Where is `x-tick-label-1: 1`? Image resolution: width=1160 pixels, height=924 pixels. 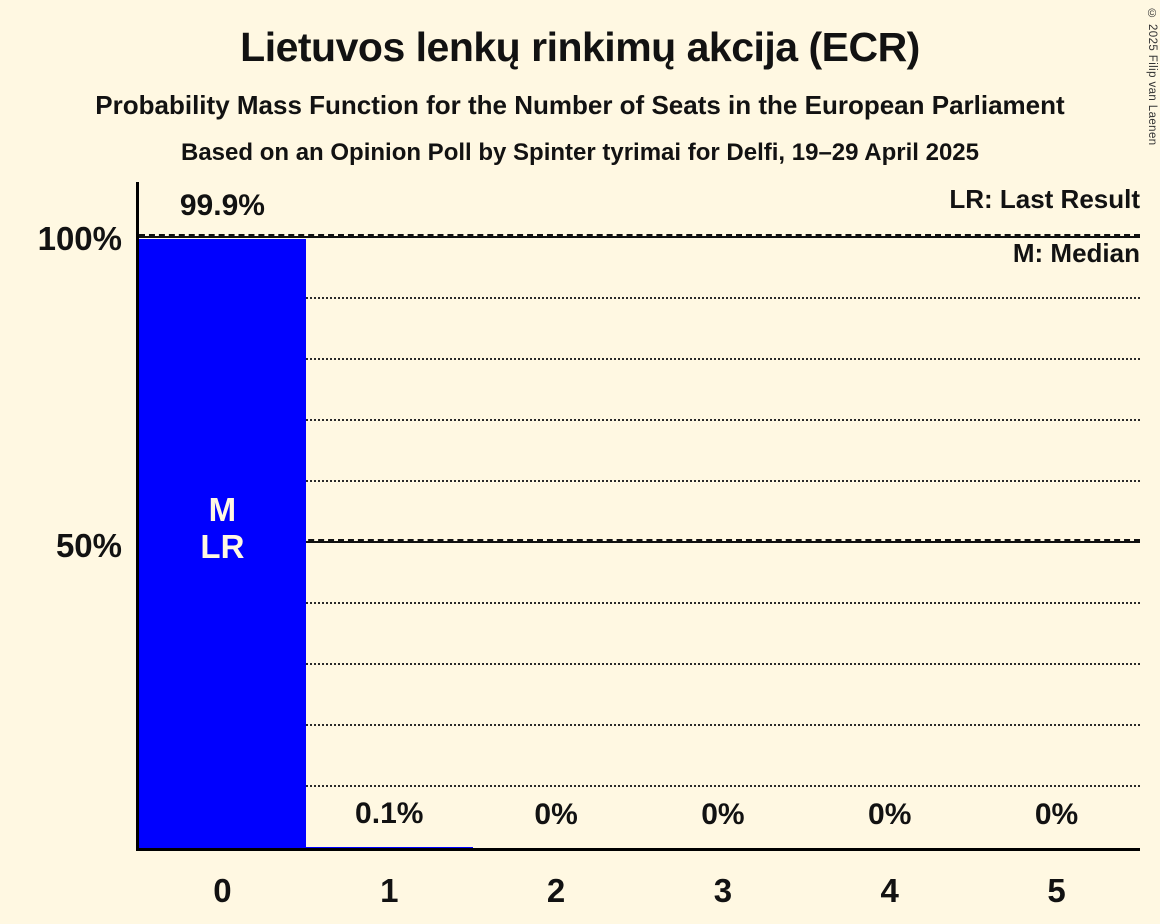
x-tick-label-1: 1 is located at coordinates (389, 890).